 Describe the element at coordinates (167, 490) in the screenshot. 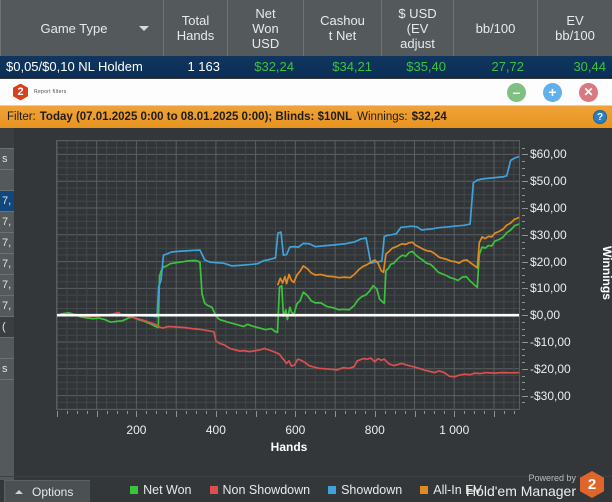

I see `legend-label: Net Won` at that location.